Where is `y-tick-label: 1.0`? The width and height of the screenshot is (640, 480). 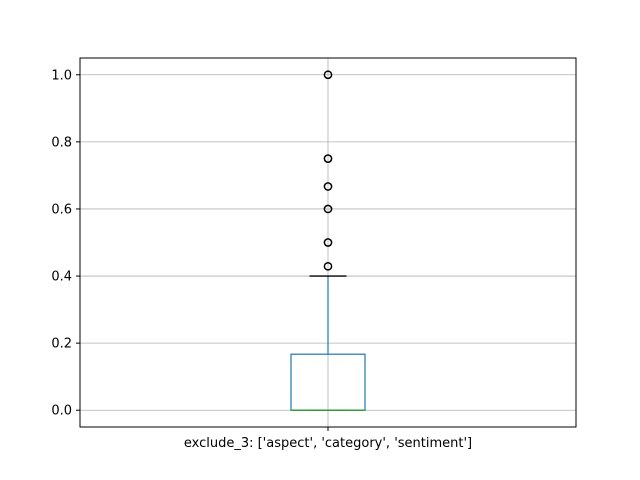
y-tick-label: 1.0 is located at coordinates (61, 75).